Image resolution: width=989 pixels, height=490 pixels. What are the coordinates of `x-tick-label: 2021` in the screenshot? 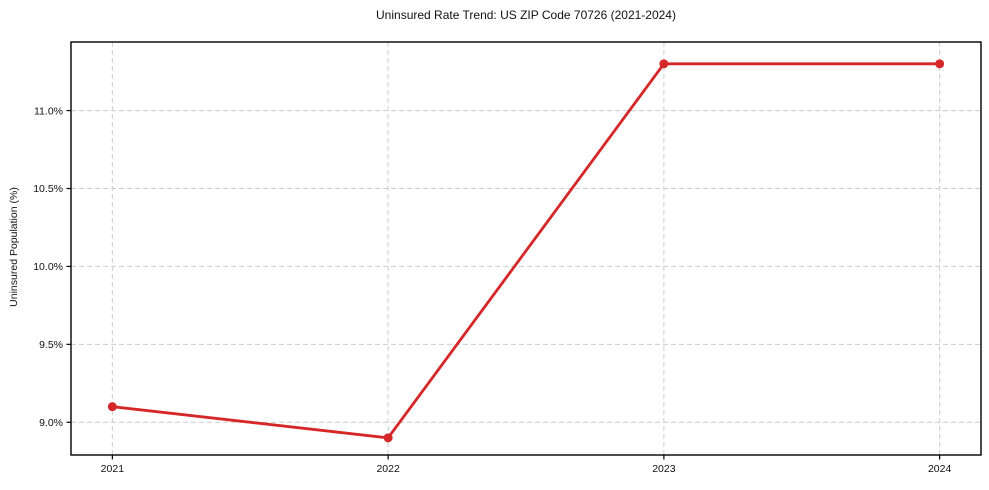 It's located at (113, 469).